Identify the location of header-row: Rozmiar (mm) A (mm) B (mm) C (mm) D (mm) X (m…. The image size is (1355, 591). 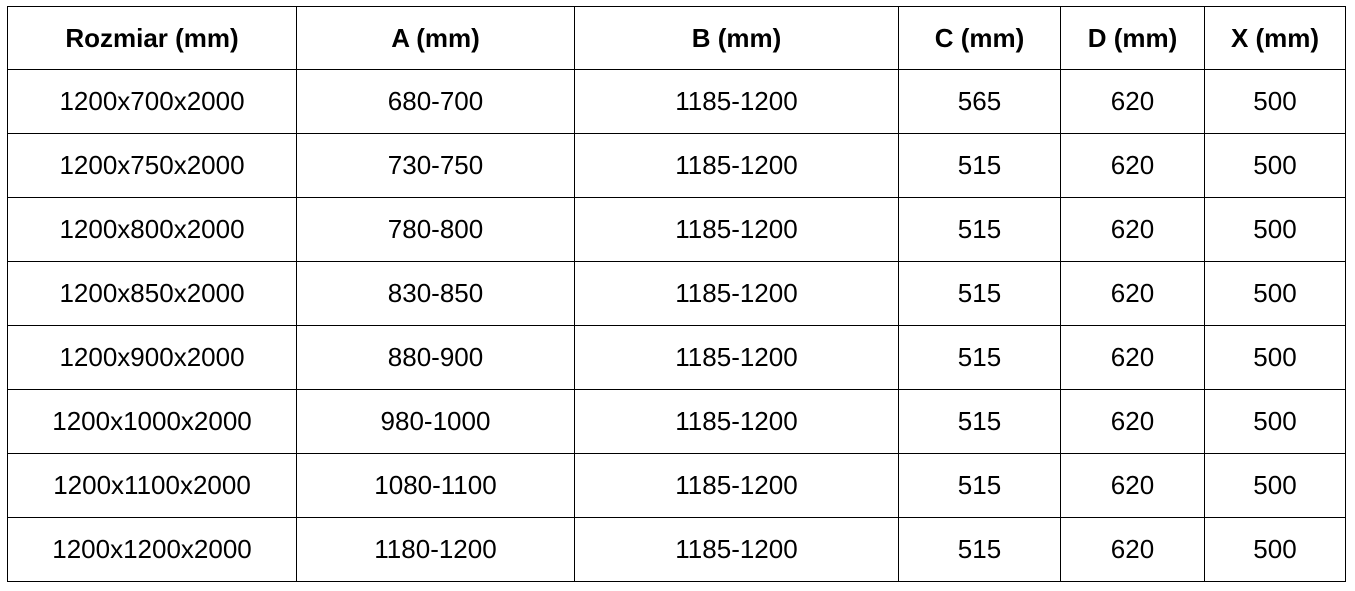
(676, 38).